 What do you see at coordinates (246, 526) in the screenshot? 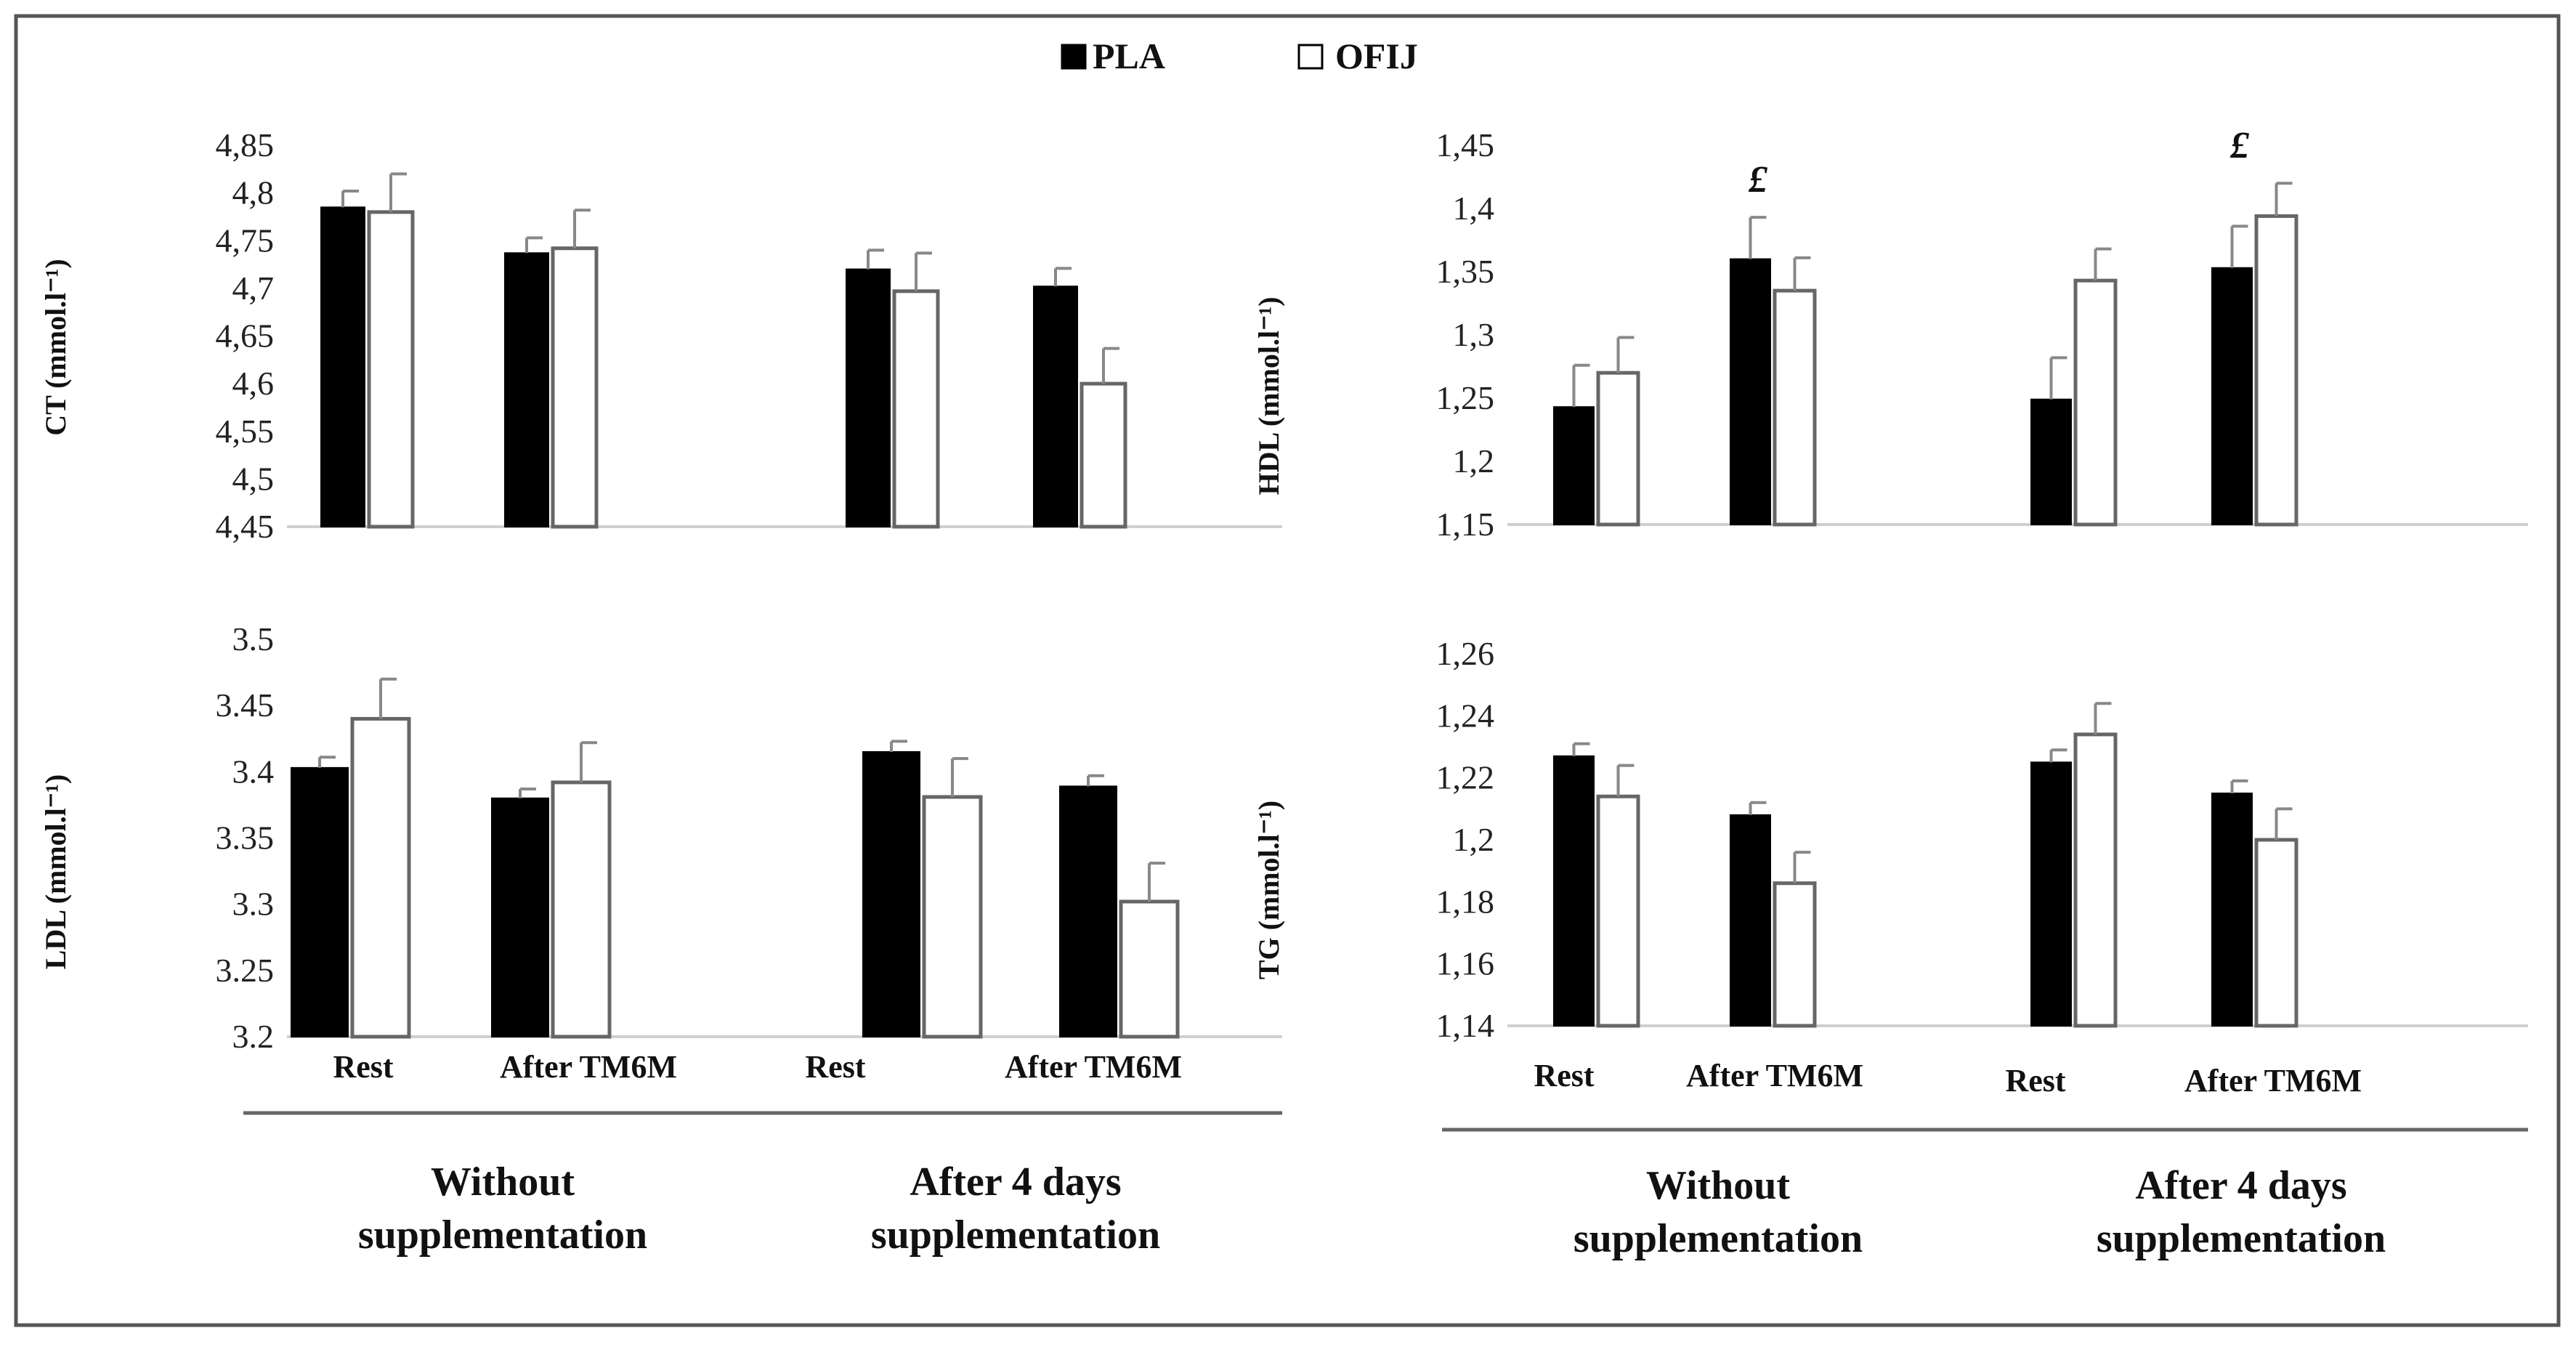
I see `y-tick-label: 4,45` at bounding box center [246, 526].